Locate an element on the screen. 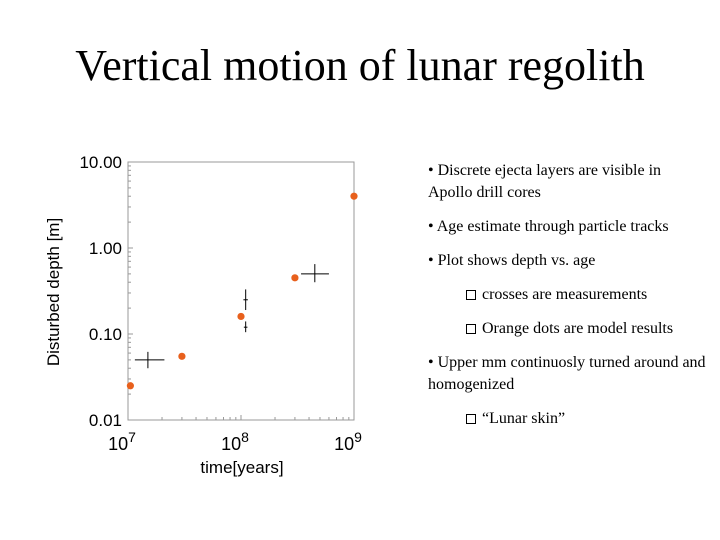 Image resolution: width=720 pixels, height=540 pixels. sub-bullet-item: crosses are measurements is located at coordinates (587, 295).